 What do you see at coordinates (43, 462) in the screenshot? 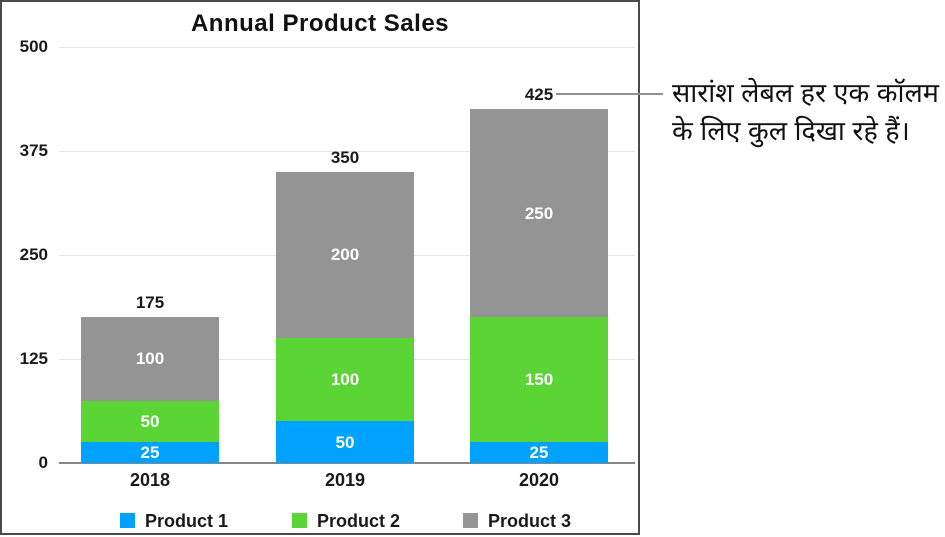
I see `y-axis-tick-label: 0` at bounding box center [43, 462].